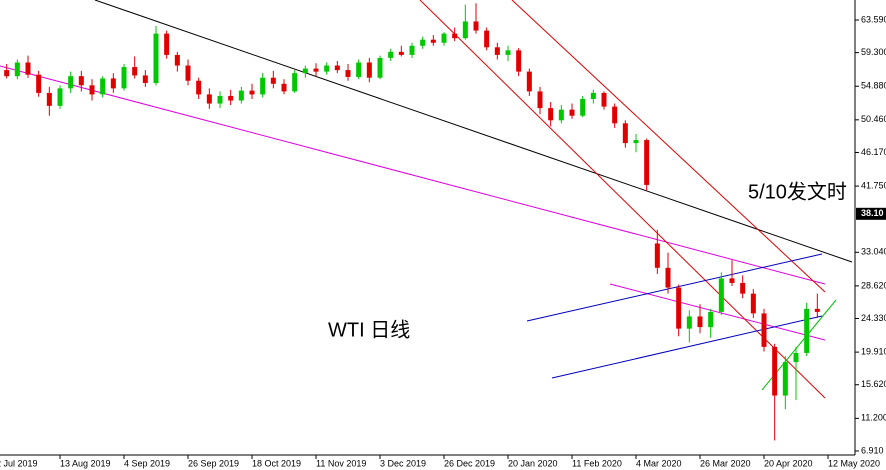  I want to click on price-marker-label: 38.10, so click(872, 213).